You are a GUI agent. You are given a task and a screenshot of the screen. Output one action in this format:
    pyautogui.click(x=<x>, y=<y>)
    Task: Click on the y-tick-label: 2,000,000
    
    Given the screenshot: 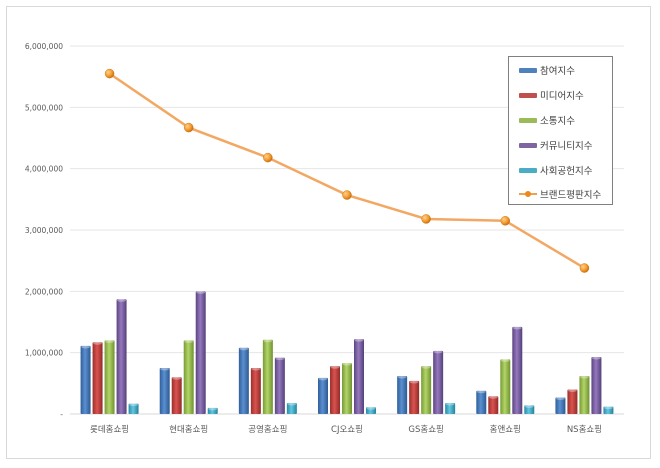 What is the action you would take?
    pyautogui.click(x=44, y=291)
    